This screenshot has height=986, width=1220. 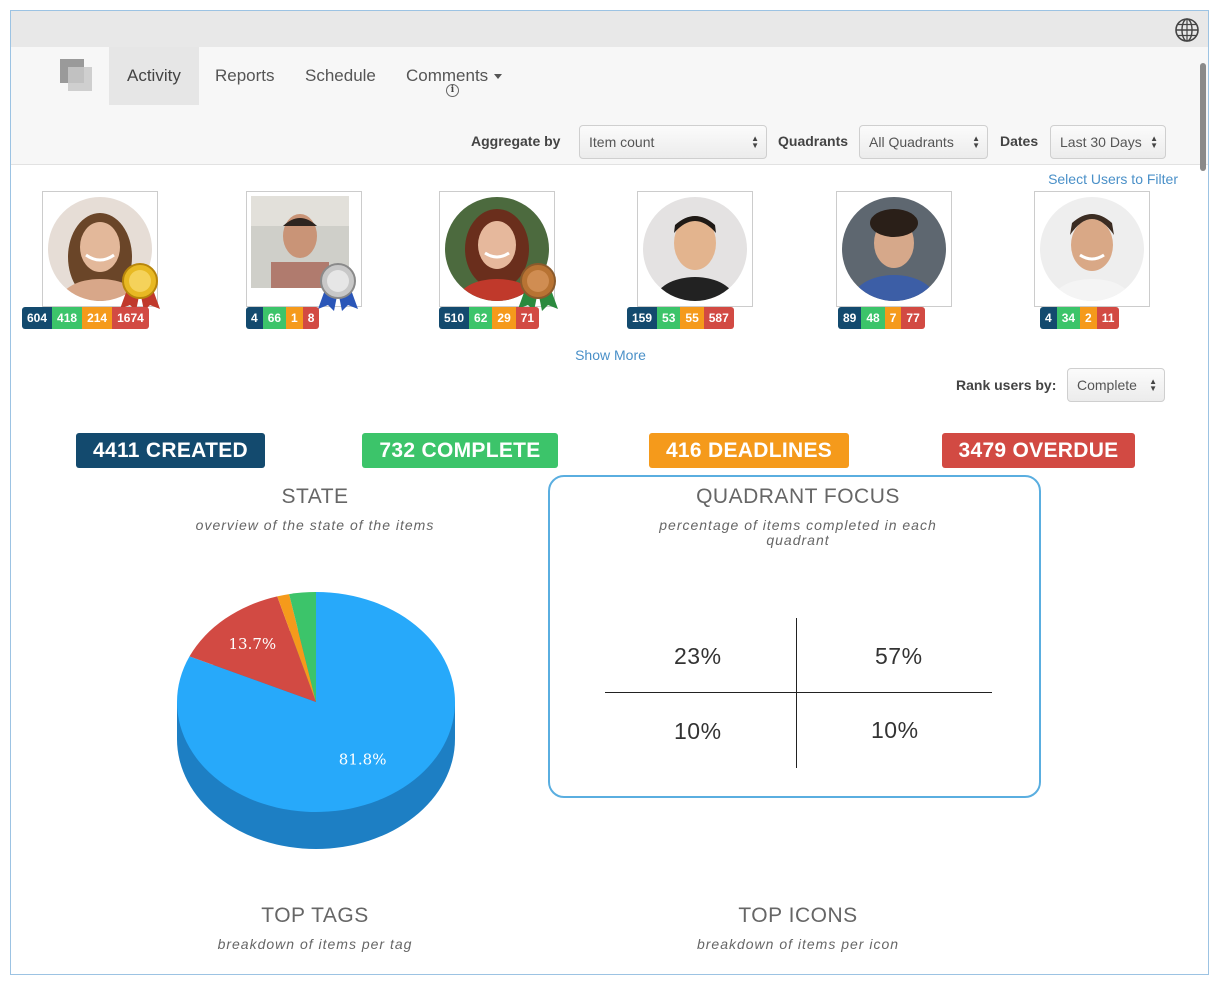 What do you see at coordinates (294, 318) in the screenshot?
I see `stat-deadlines: 1` at bounding box center [294, 318].